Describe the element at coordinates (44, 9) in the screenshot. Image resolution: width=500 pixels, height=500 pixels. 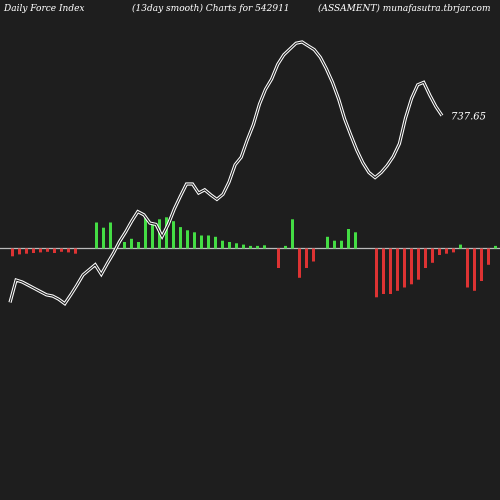
I see `header-left-label: Daily Force Index` at that location.